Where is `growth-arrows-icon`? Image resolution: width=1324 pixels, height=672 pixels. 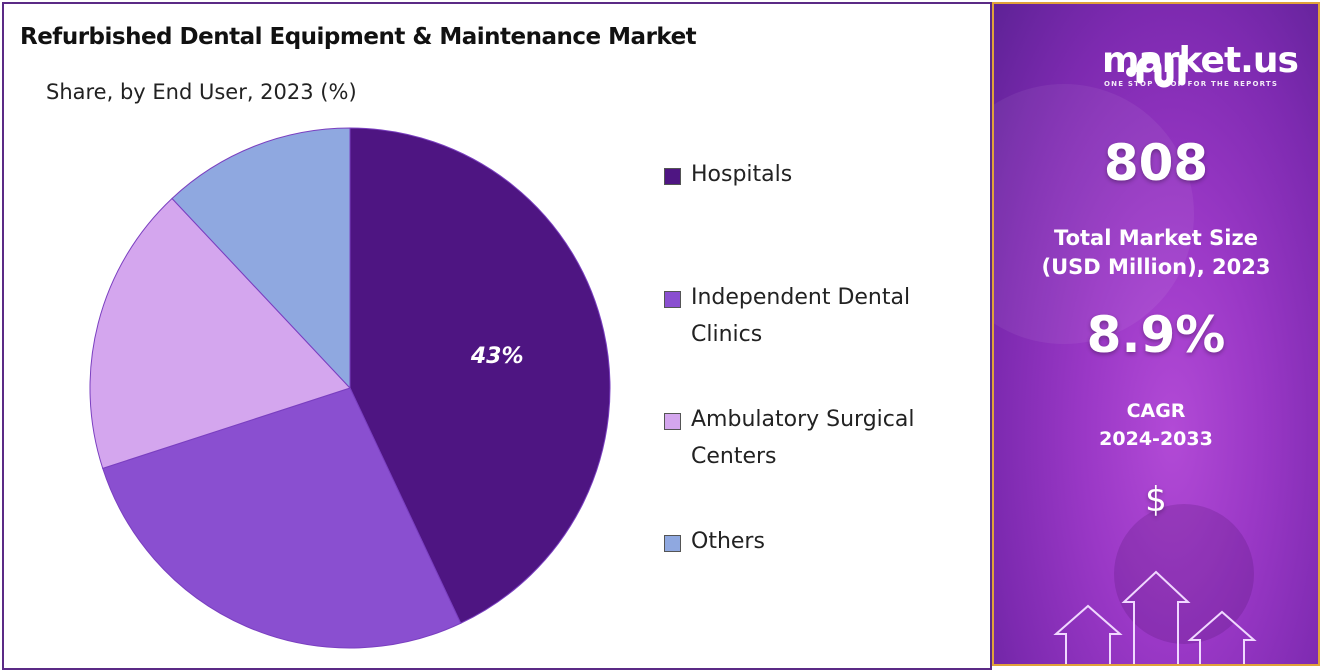 growth-arrows-icon is located at coordinates (1155, 617).